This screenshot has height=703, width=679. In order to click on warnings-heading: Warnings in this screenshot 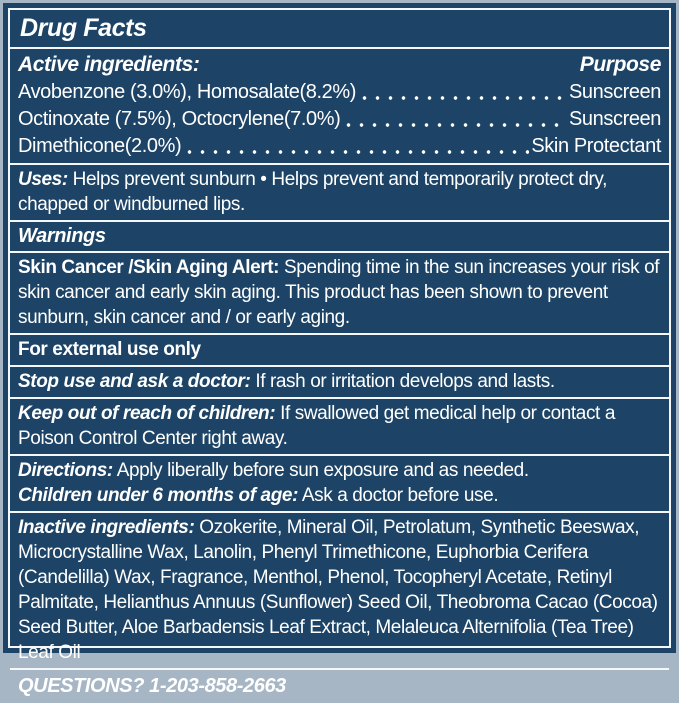, I will do `click(339, 237)`.